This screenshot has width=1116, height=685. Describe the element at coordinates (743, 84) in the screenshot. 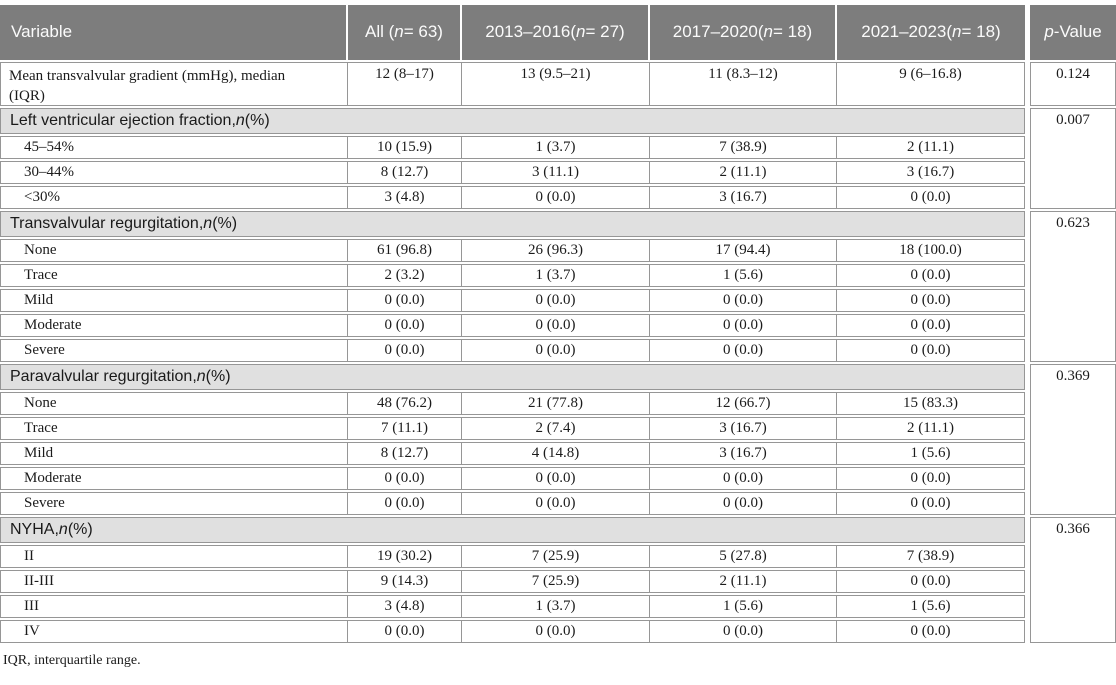

I see `data-cell: 11 (8.3–12)` at that location.